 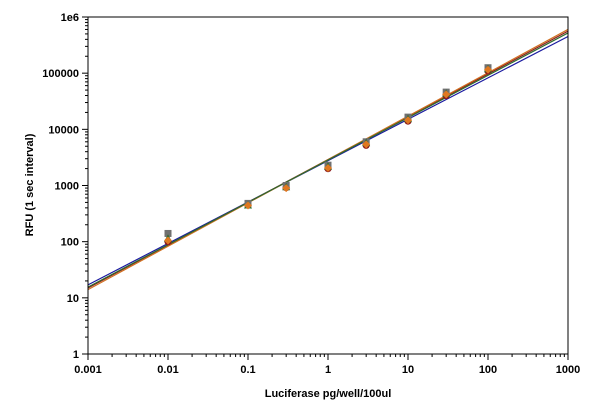 I want to click on y-tick-label: 10, so click(x=73, y=299).